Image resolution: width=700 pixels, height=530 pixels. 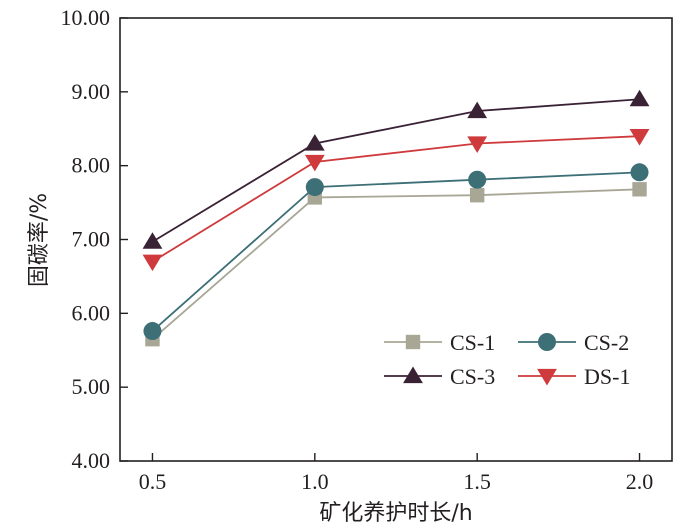 I want to click on x-tick-label: 1.0, so click(x=315, y=481).